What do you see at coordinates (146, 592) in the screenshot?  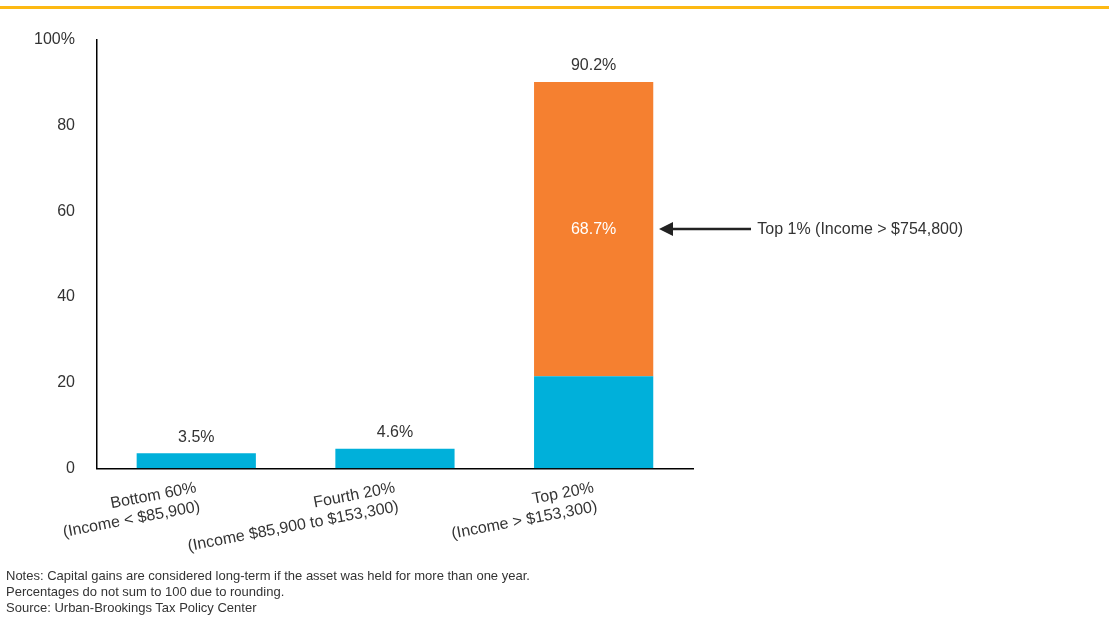 I see `text: Percentages do not sum to 100 due to rounding.` at bounding box center [146, 592].